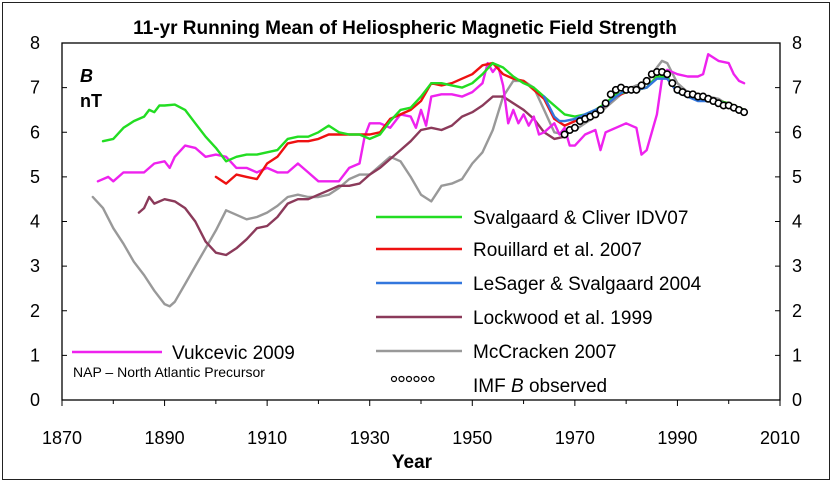  What do you see at coordinates (587, 284) in the screenshot?
I see `legend-label-3: LeSager & Svalgaard 2004` at bounding box center [587, 284].